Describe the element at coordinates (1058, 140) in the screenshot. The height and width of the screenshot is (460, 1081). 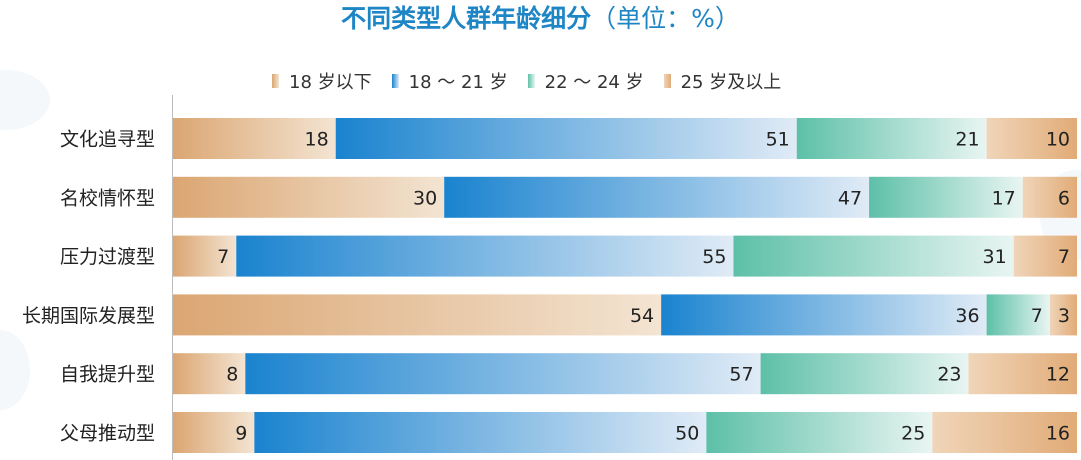
I see `data-label: 10` at that location.